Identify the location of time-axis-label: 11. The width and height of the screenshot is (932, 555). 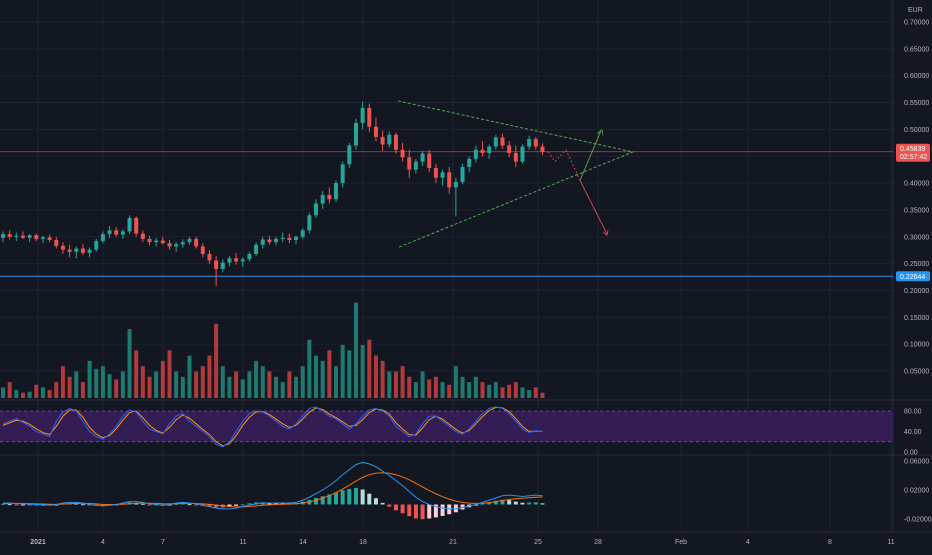
(242, 542).